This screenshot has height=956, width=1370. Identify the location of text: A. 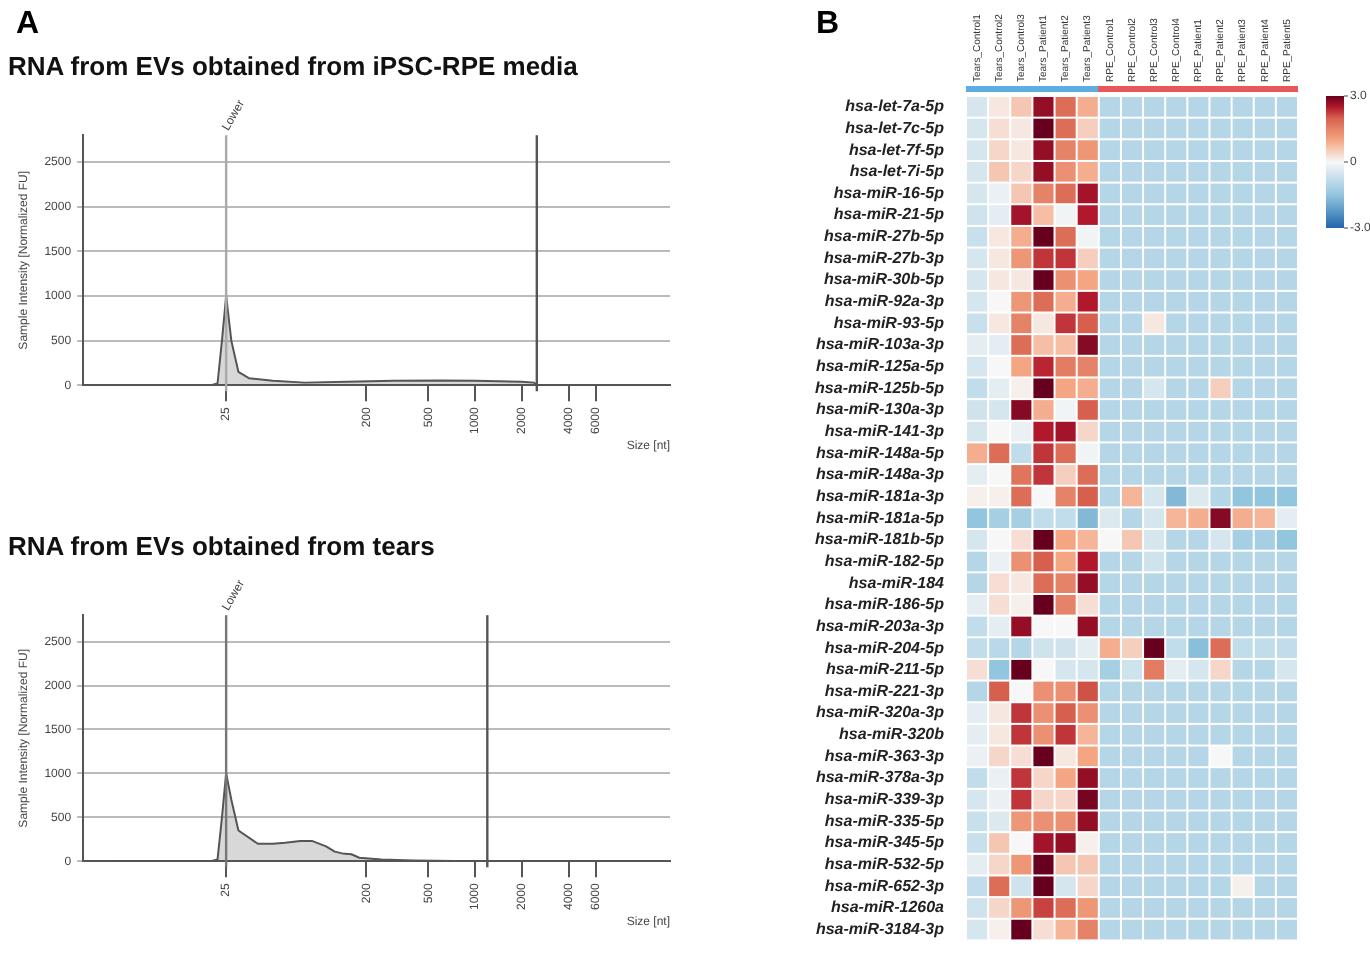
(28, 23).